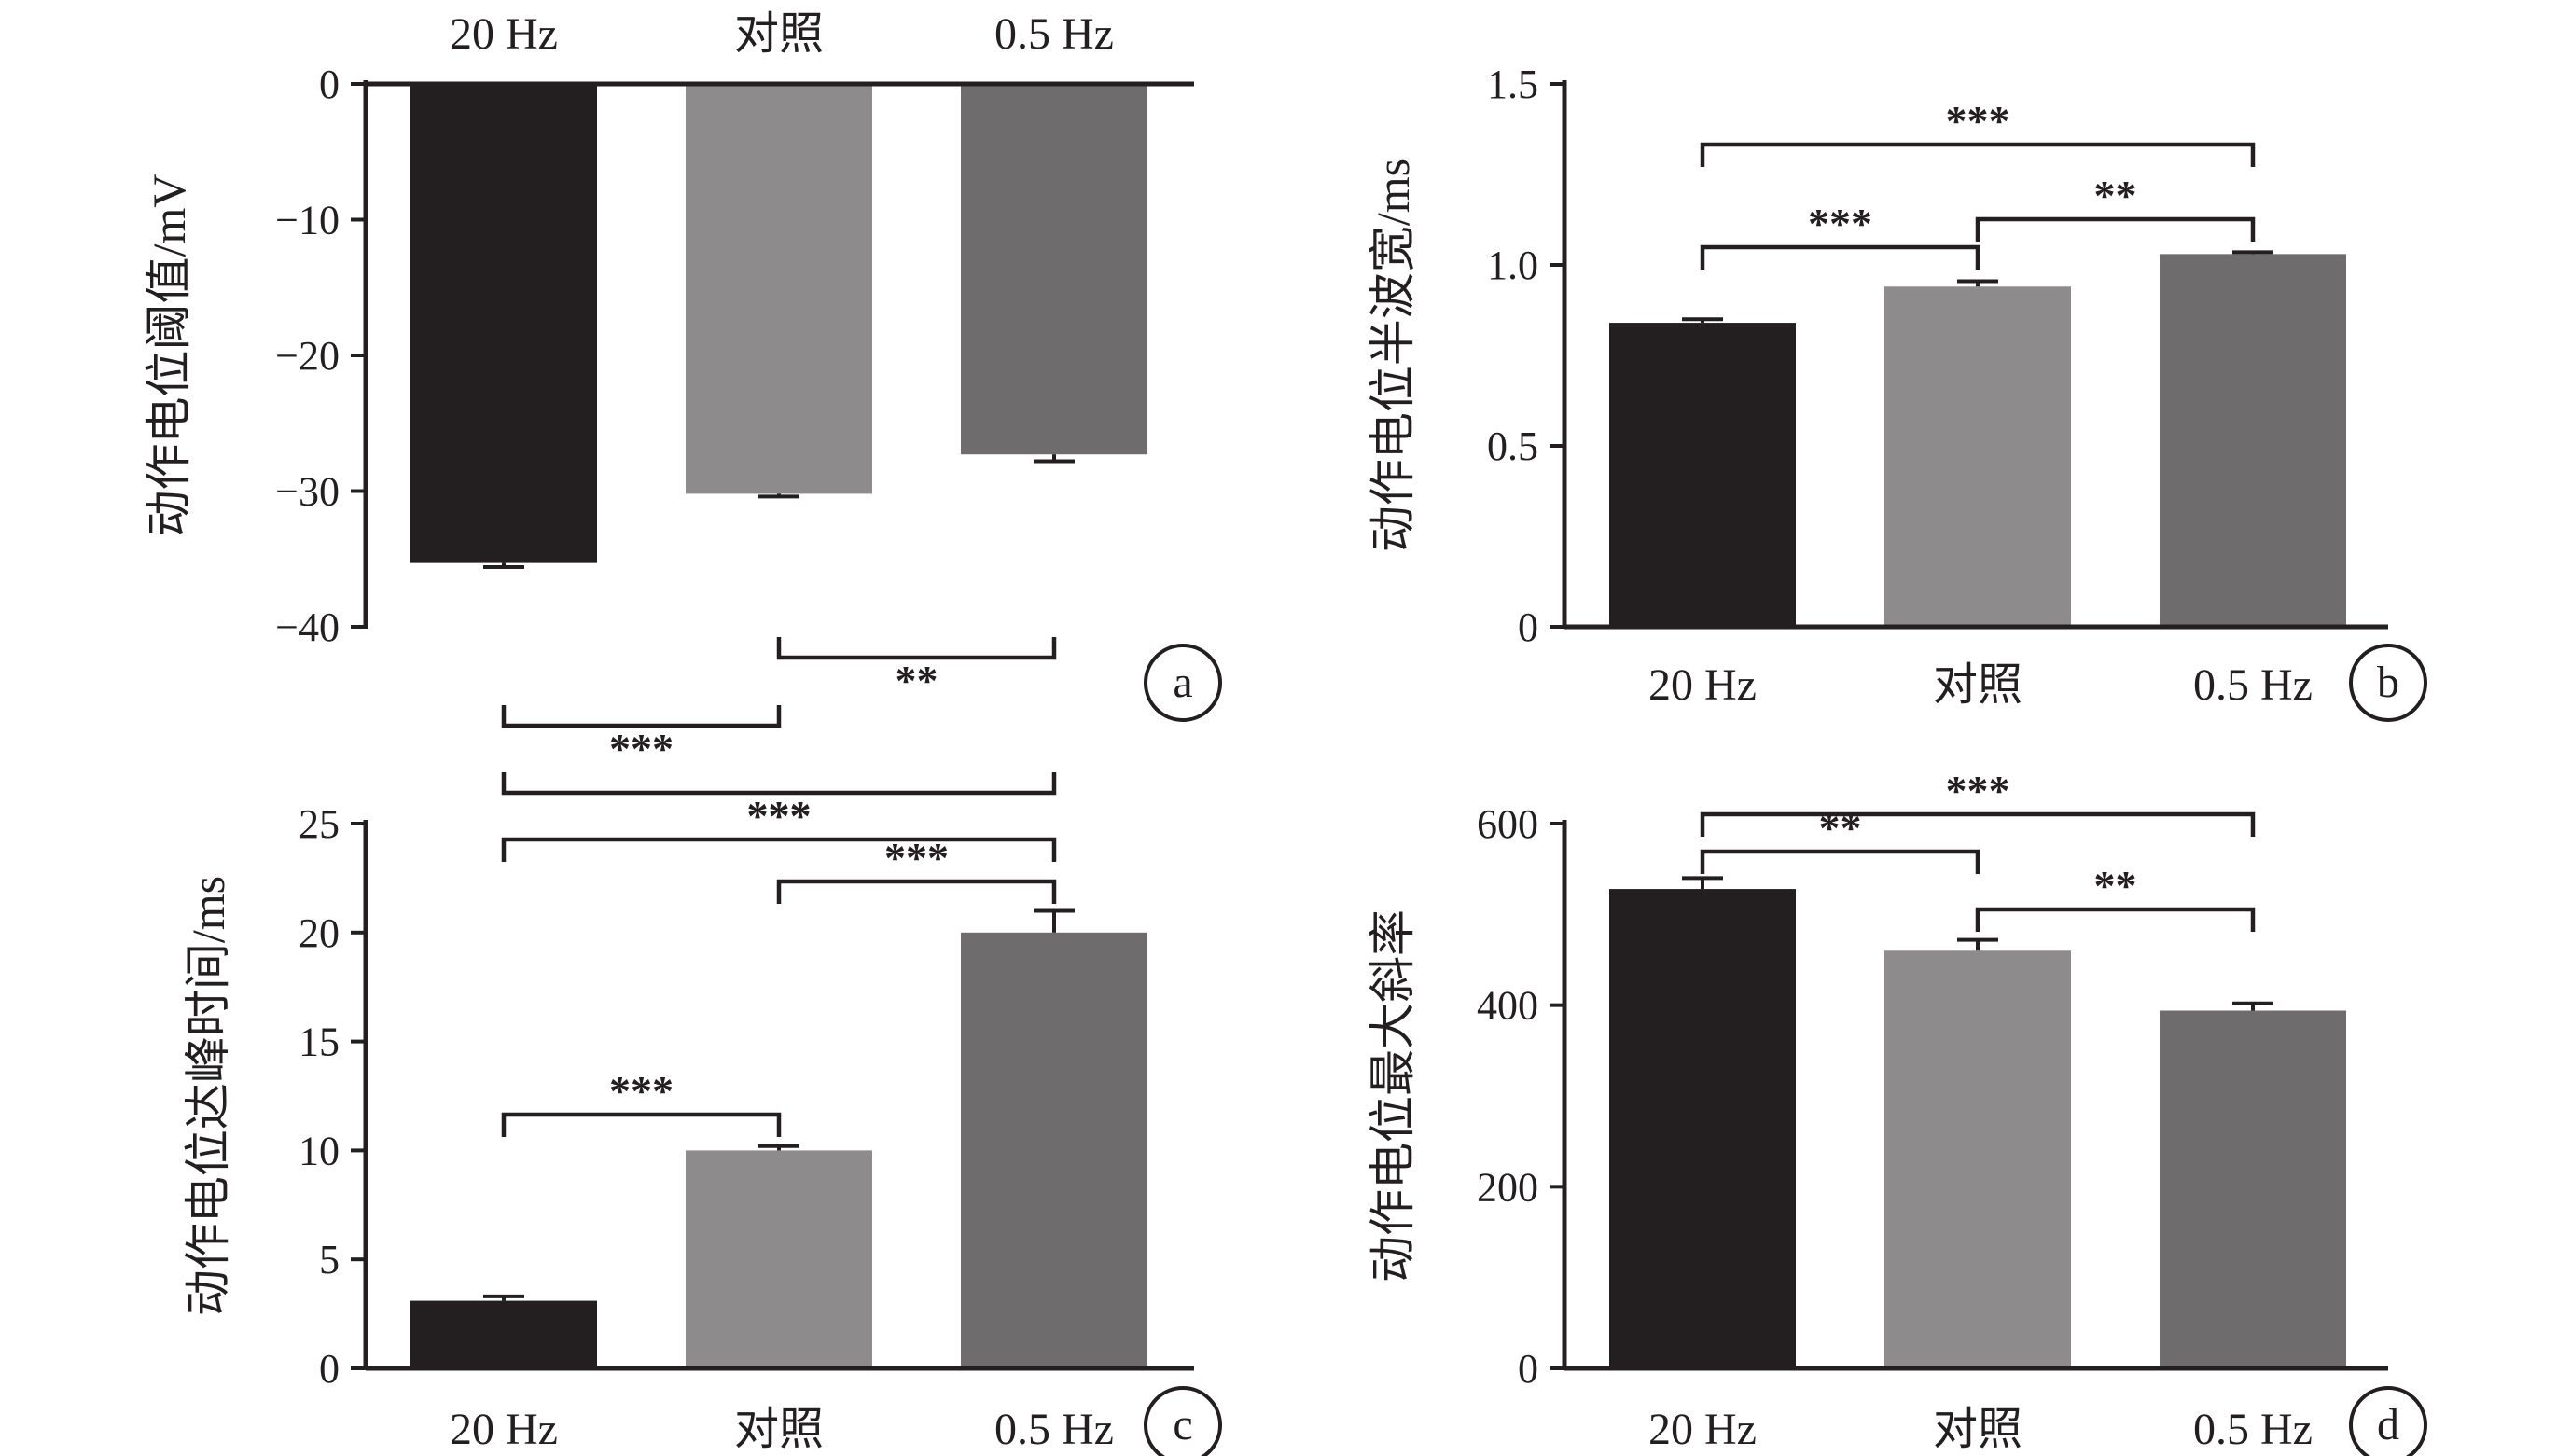 The image size is (2571, 1456). I want to click on y-axis-label-d: 动作电位最大斜率, so click(1393, 1096).